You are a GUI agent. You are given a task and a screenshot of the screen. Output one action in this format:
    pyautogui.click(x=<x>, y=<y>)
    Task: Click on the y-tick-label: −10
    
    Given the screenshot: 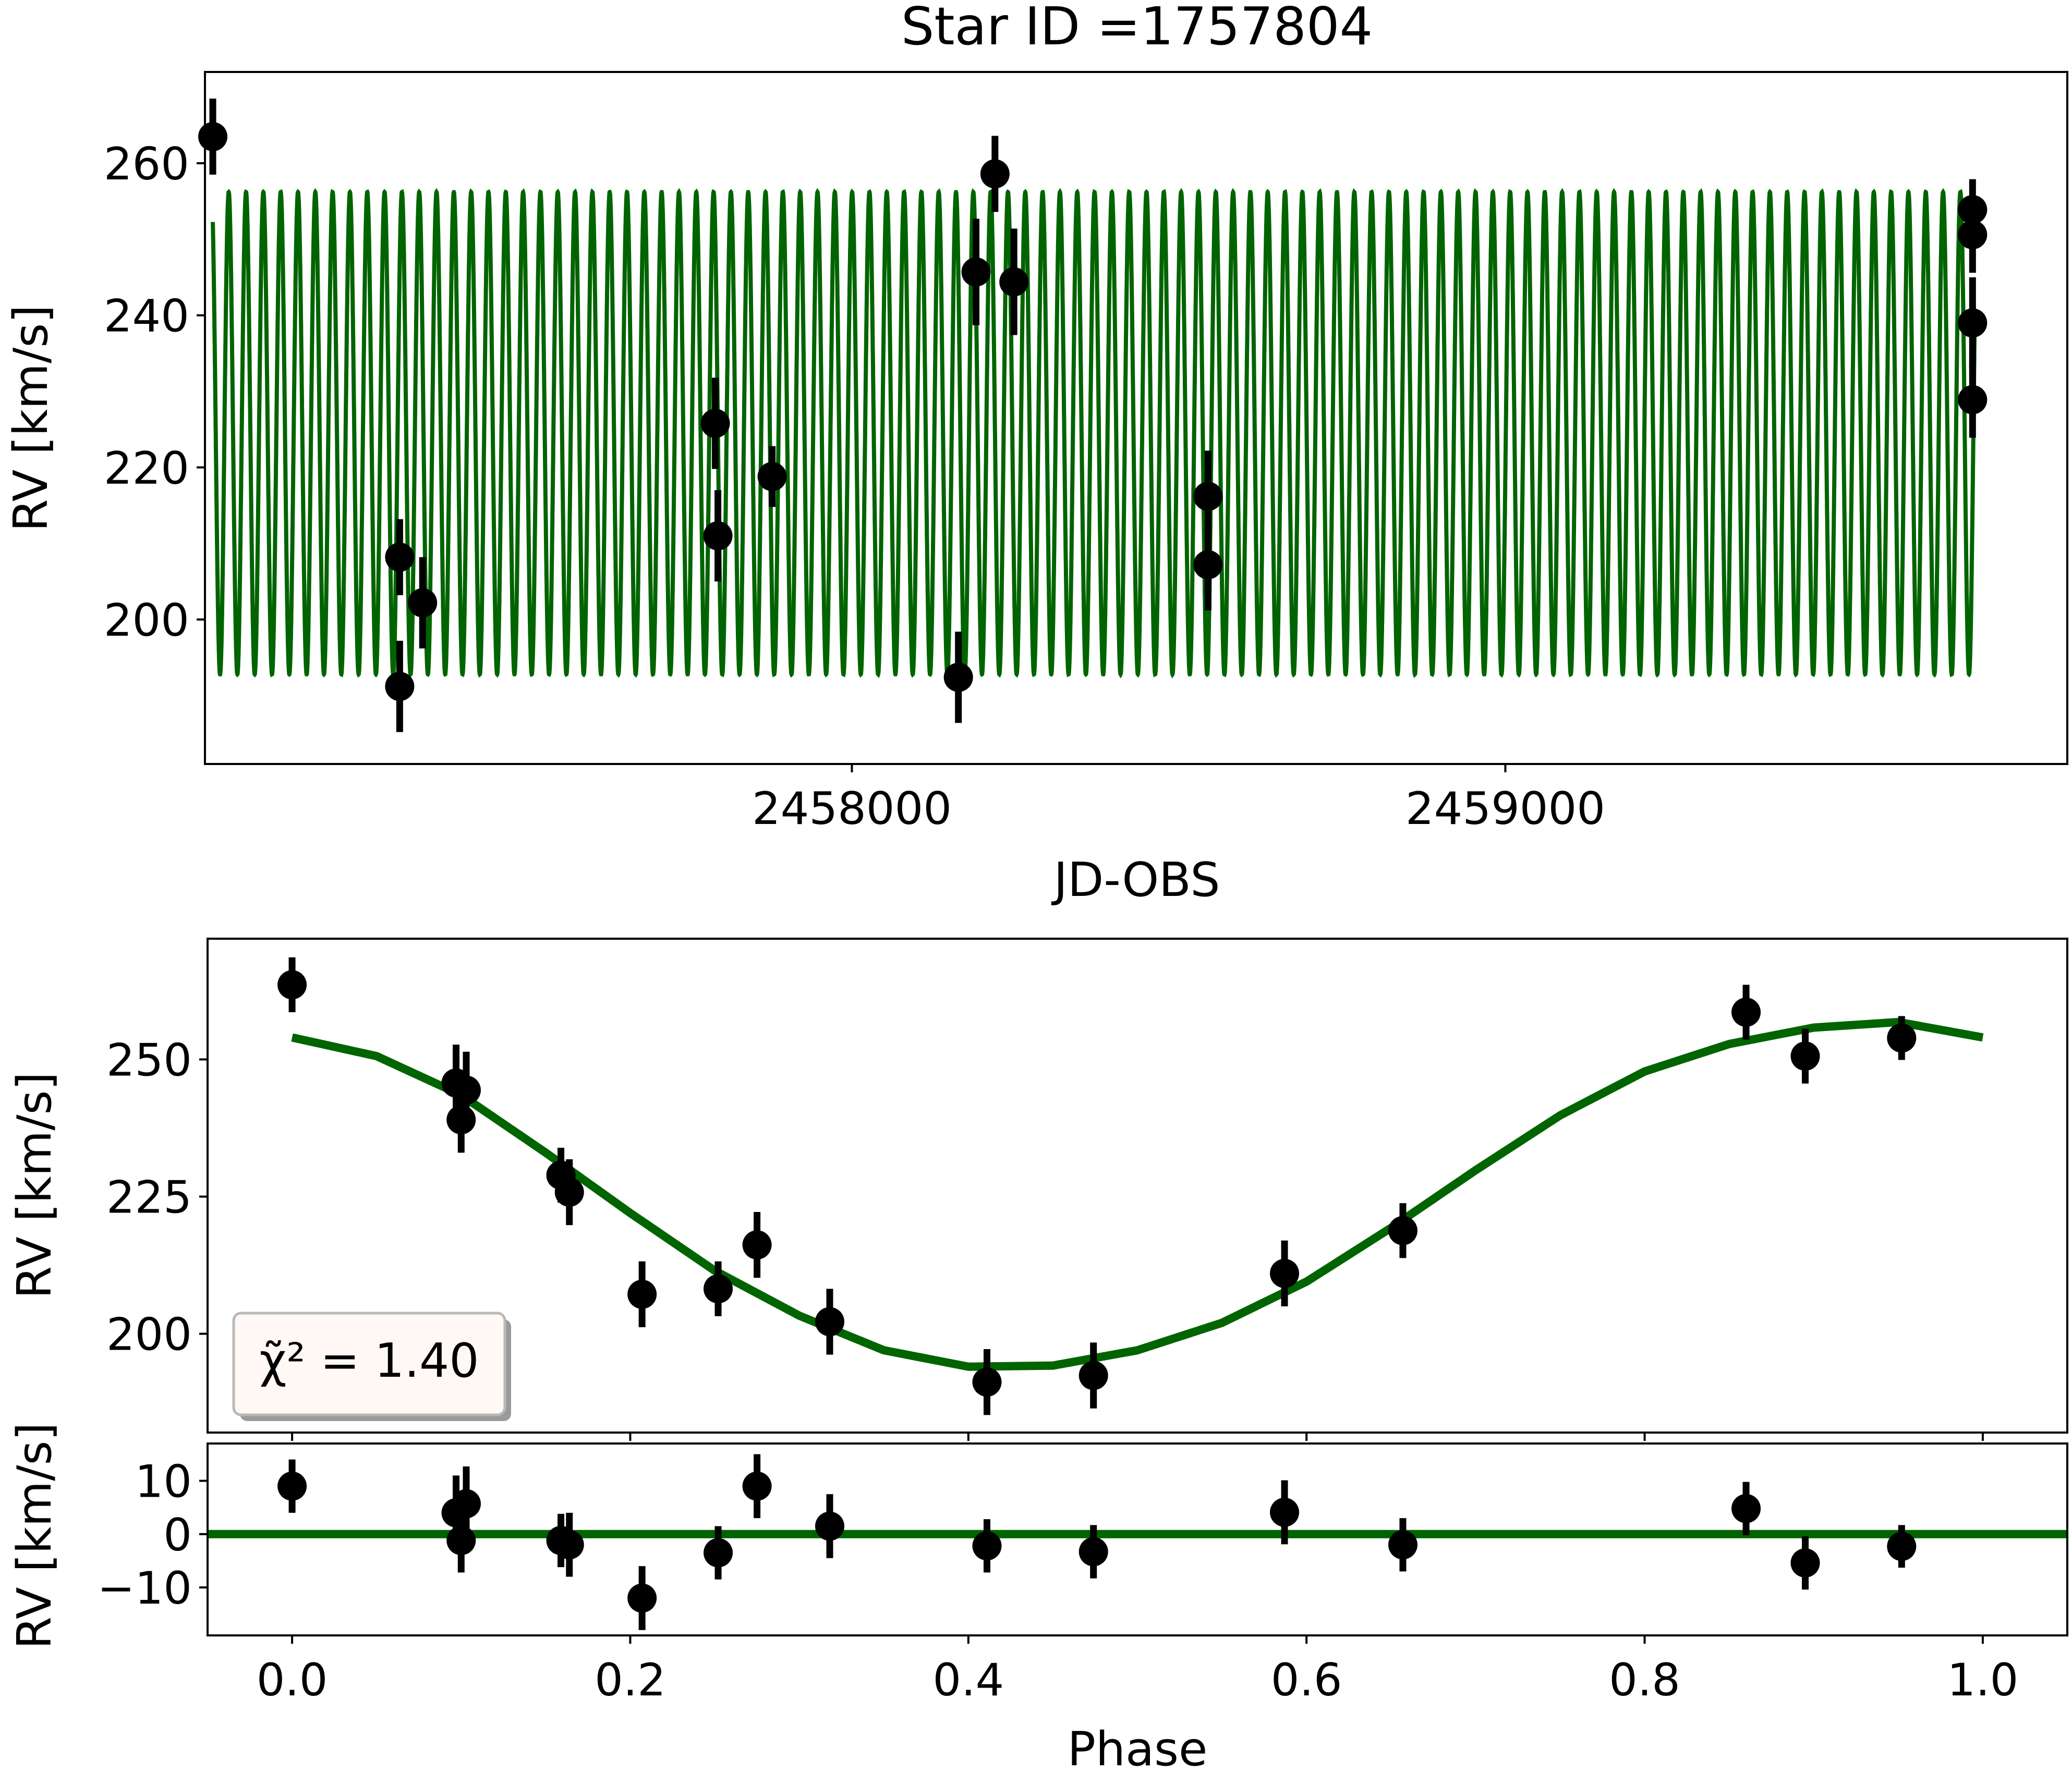 What is the action you would take?
    pyautogui.click(x=145, y=1588)
    